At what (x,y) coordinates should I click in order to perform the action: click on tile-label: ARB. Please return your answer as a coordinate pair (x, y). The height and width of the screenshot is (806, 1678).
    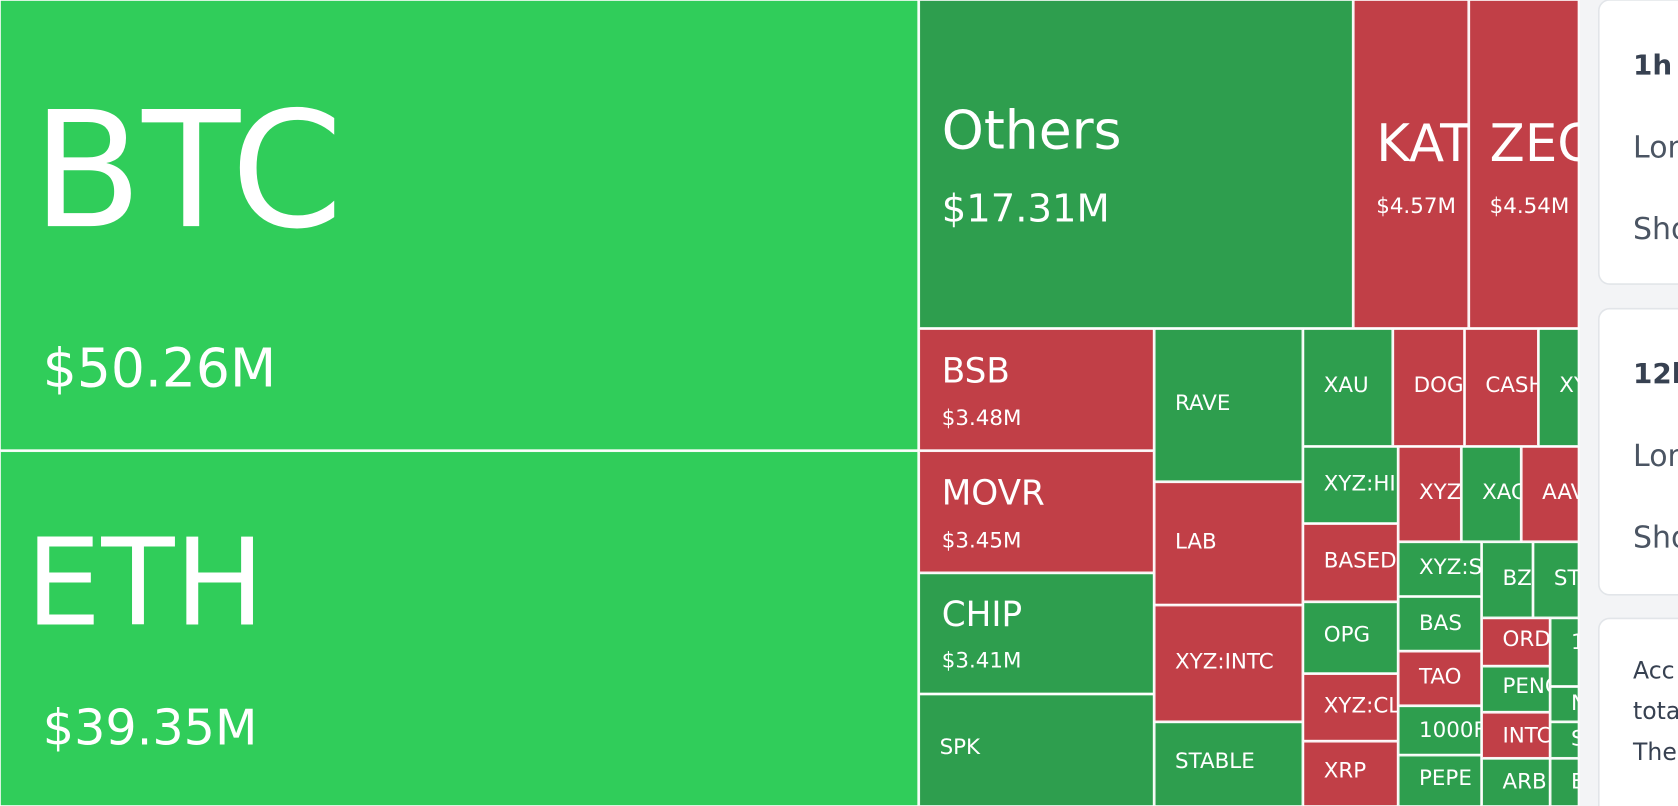
    Looking at the image, I should click on (1524, 781).